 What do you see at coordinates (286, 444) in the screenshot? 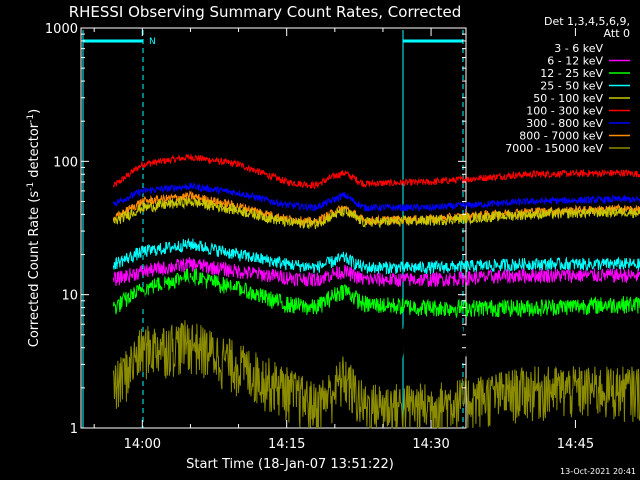
I see `x-tick-label: 14:15` at bounding box center [286, 444].